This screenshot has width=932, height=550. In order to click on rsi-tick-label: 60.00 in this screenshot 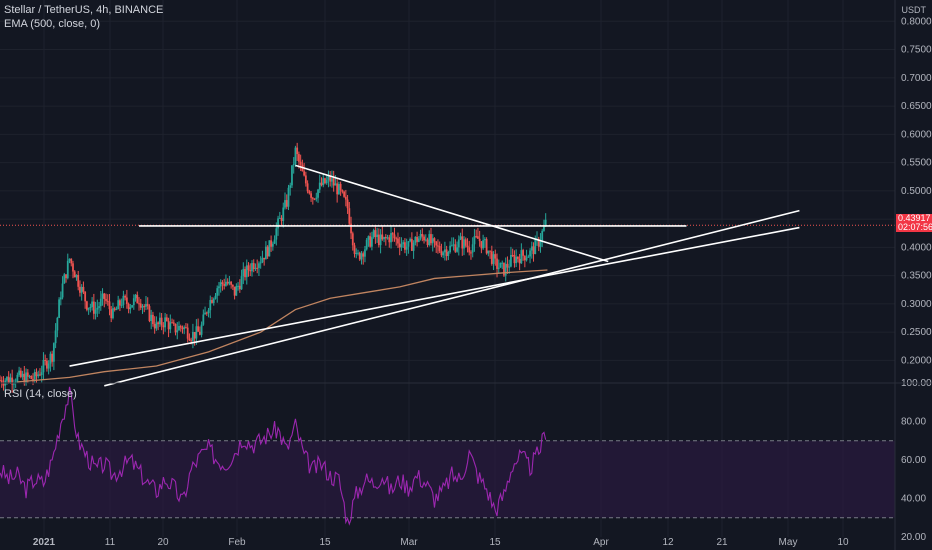, I will do `click(913, 460)`.